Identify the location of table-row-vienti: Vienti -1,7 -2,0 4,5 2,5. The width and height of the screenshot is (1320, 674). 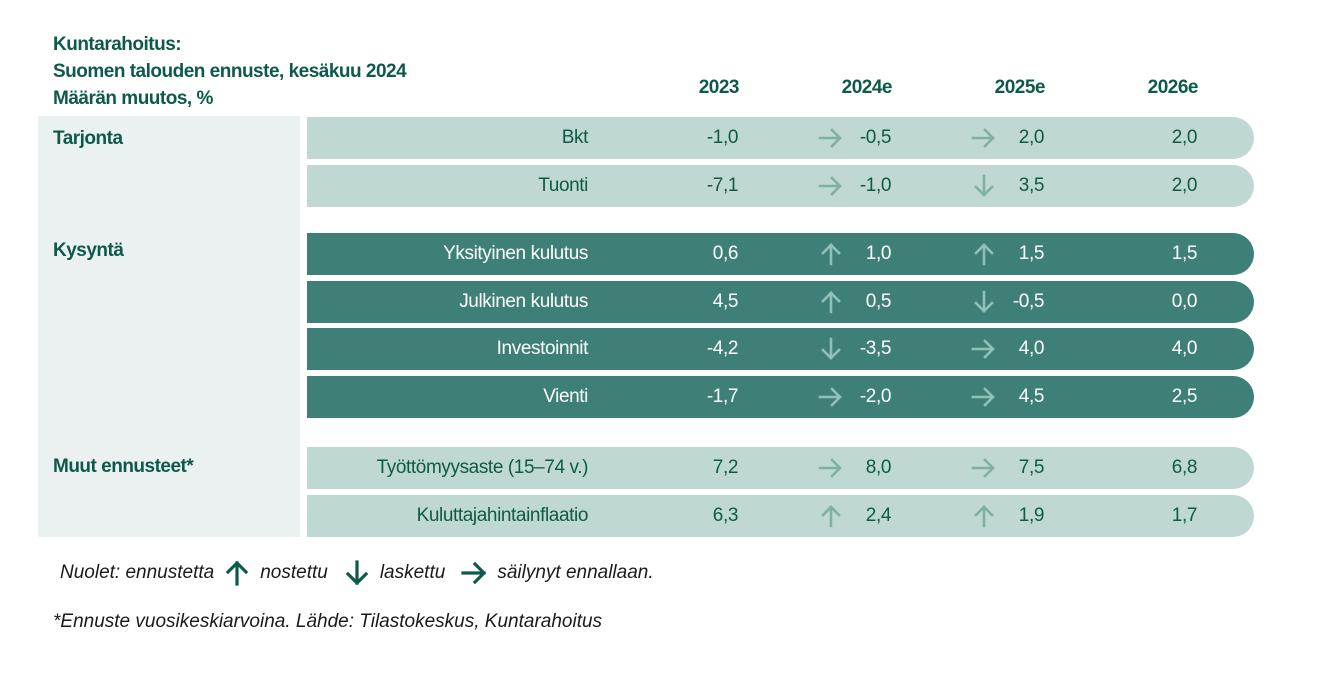
(780, 397).